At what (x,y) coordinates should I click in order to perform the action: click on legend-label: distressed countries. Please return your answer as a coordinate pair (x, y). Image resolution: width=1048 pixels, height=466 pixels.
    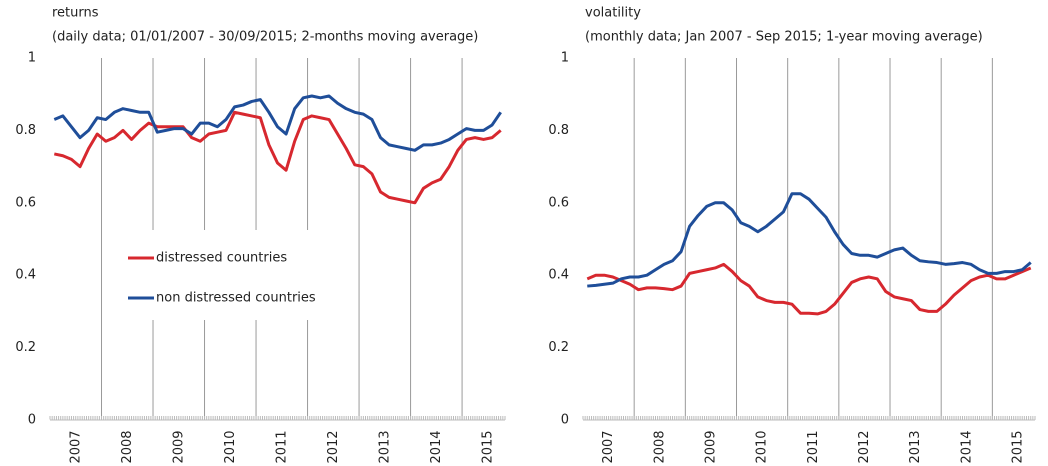
    Looking at the image, I should click on (221, 258).